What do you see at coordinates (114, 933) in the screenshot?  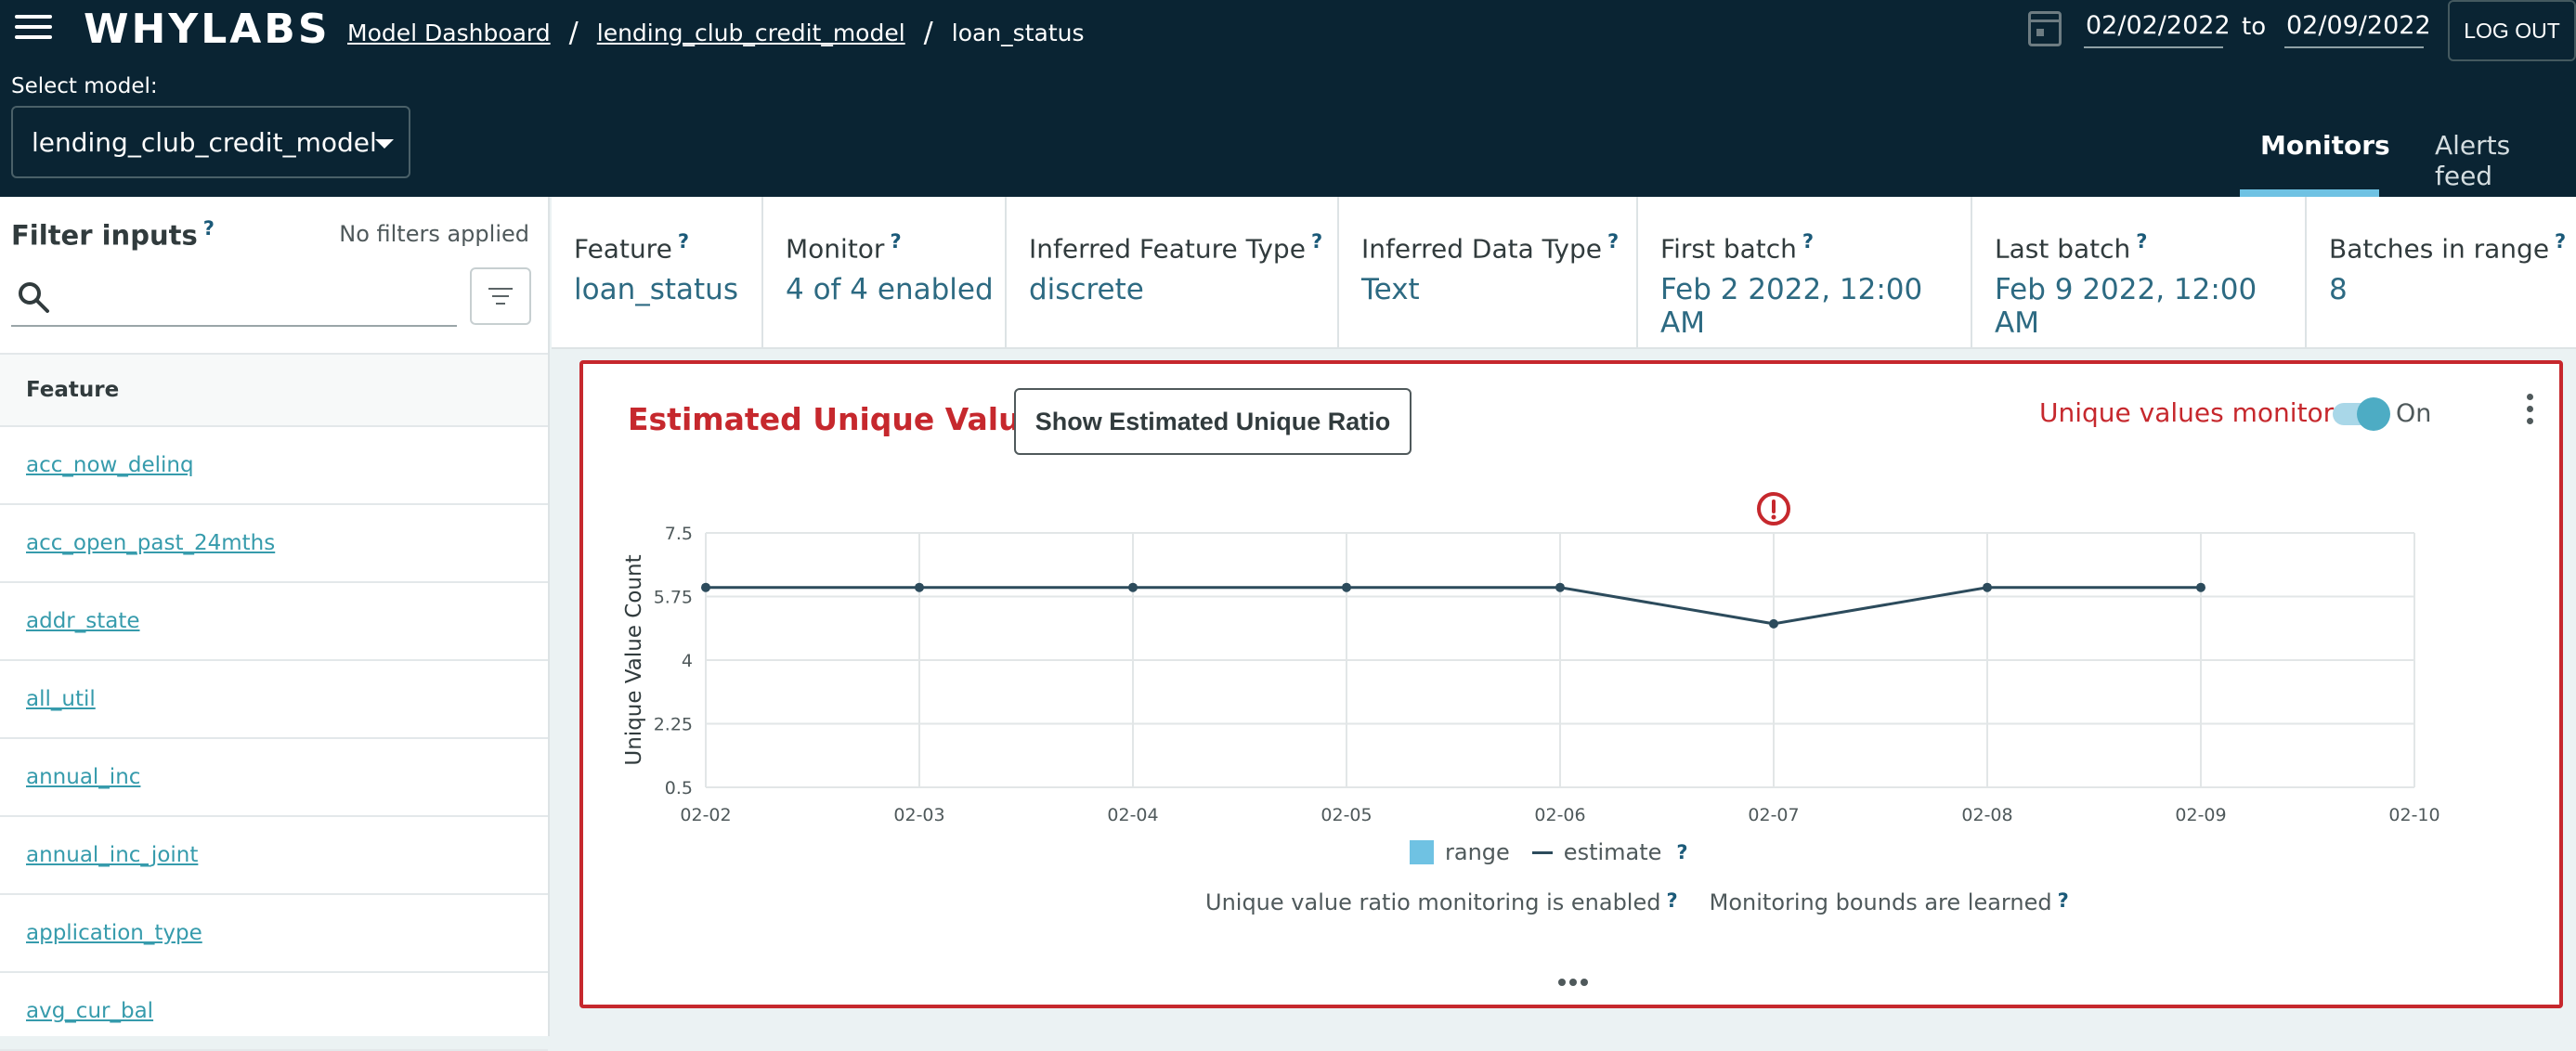 I see `feature-link: application_type` at bounding box center [114, 933].